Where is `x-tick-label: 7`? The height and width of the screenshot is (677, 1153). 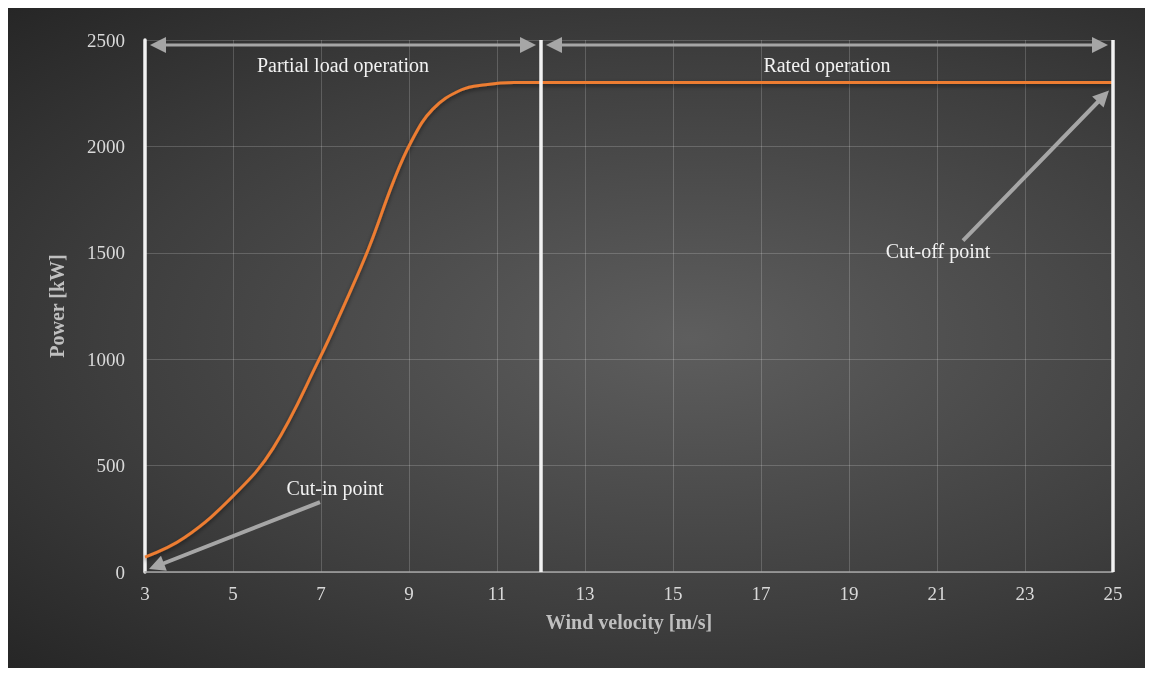
x-tick-label: 7 is located at coordinates (321, 593).